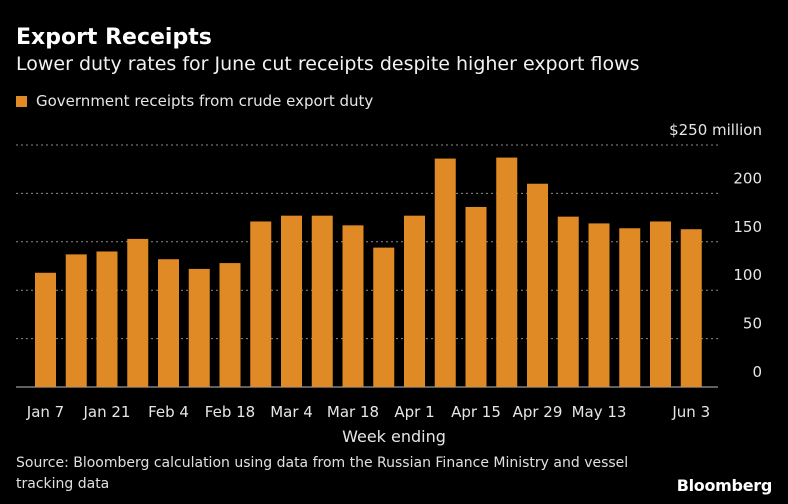  What do you see at coordinates (476, 412) in the screenshot?
I see `x-tick-label: Apr 15` at bounding box center [476, 412].